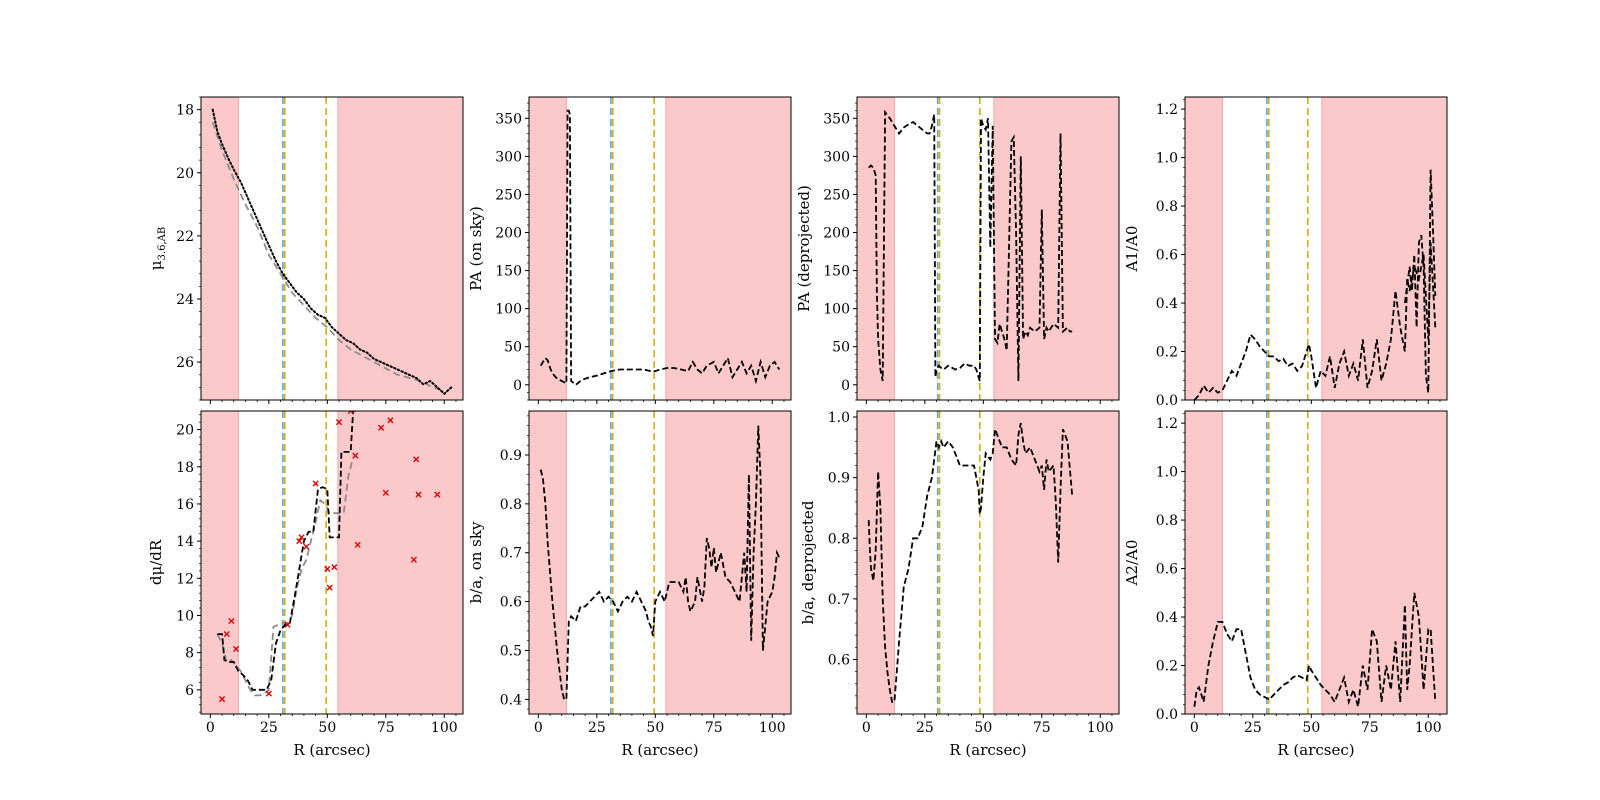 The image size is (1600, 800). I want to click on series-ba, so click(970, 562).